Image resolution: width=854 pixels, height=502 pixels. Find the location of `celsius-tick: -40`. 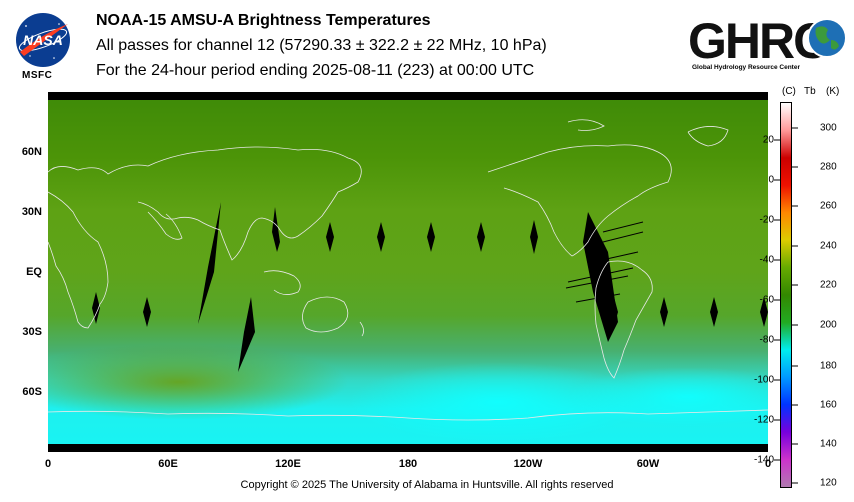

celsius-tick: -40 is located at coordinates (766, 260).